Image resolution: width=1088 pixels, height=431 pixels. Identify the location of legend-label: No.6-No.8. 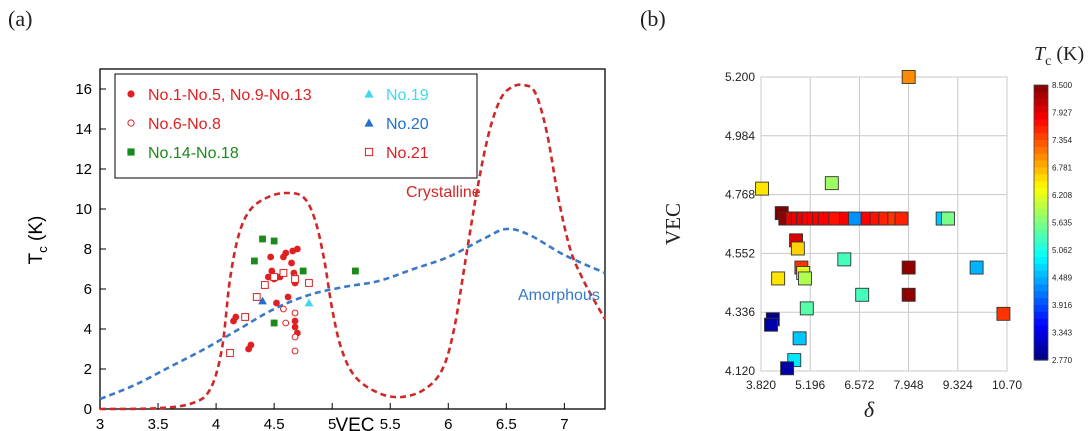
(184, 124).